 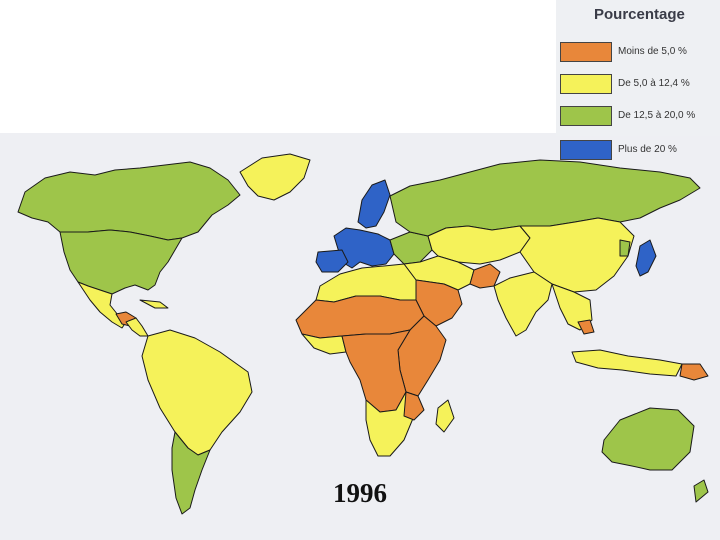 What do you see at coordinates (586, 150) in the screenshot?
I see `legend-swatch-blue` at bounding box center [586, 150].